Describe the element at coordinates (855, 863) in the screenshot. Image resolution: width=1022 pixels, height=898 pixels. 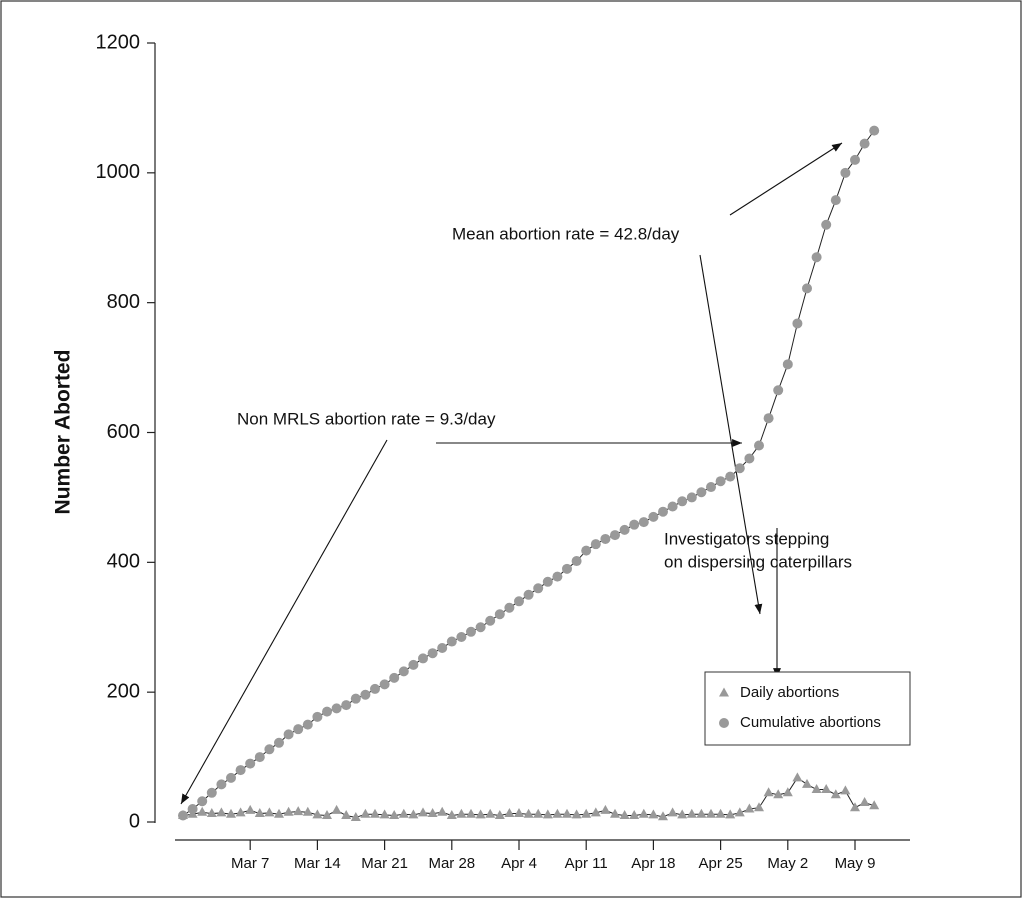
I see `x-tick-label: May 9` at that location.